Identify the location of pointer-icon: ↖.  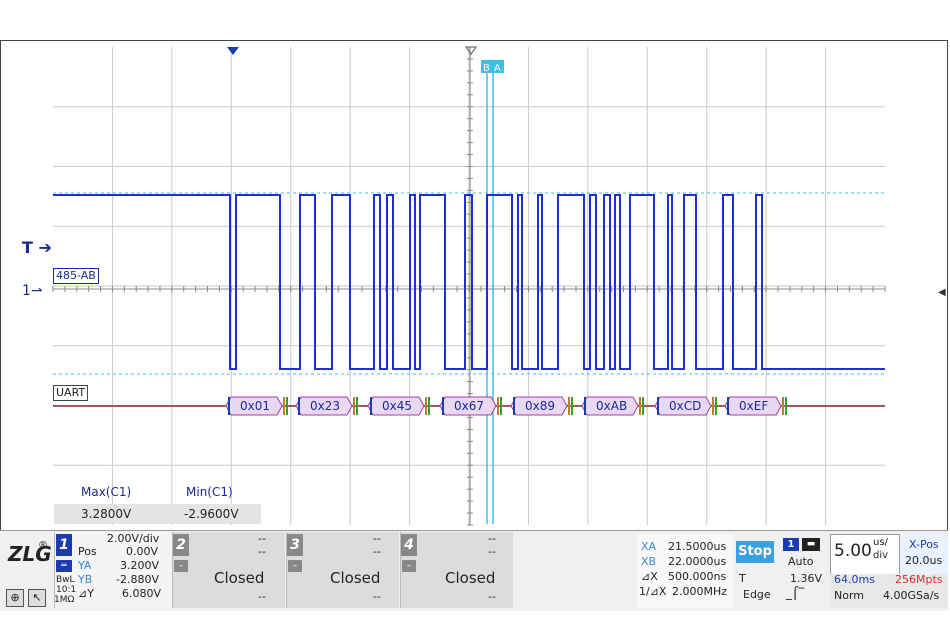
(37, 598).